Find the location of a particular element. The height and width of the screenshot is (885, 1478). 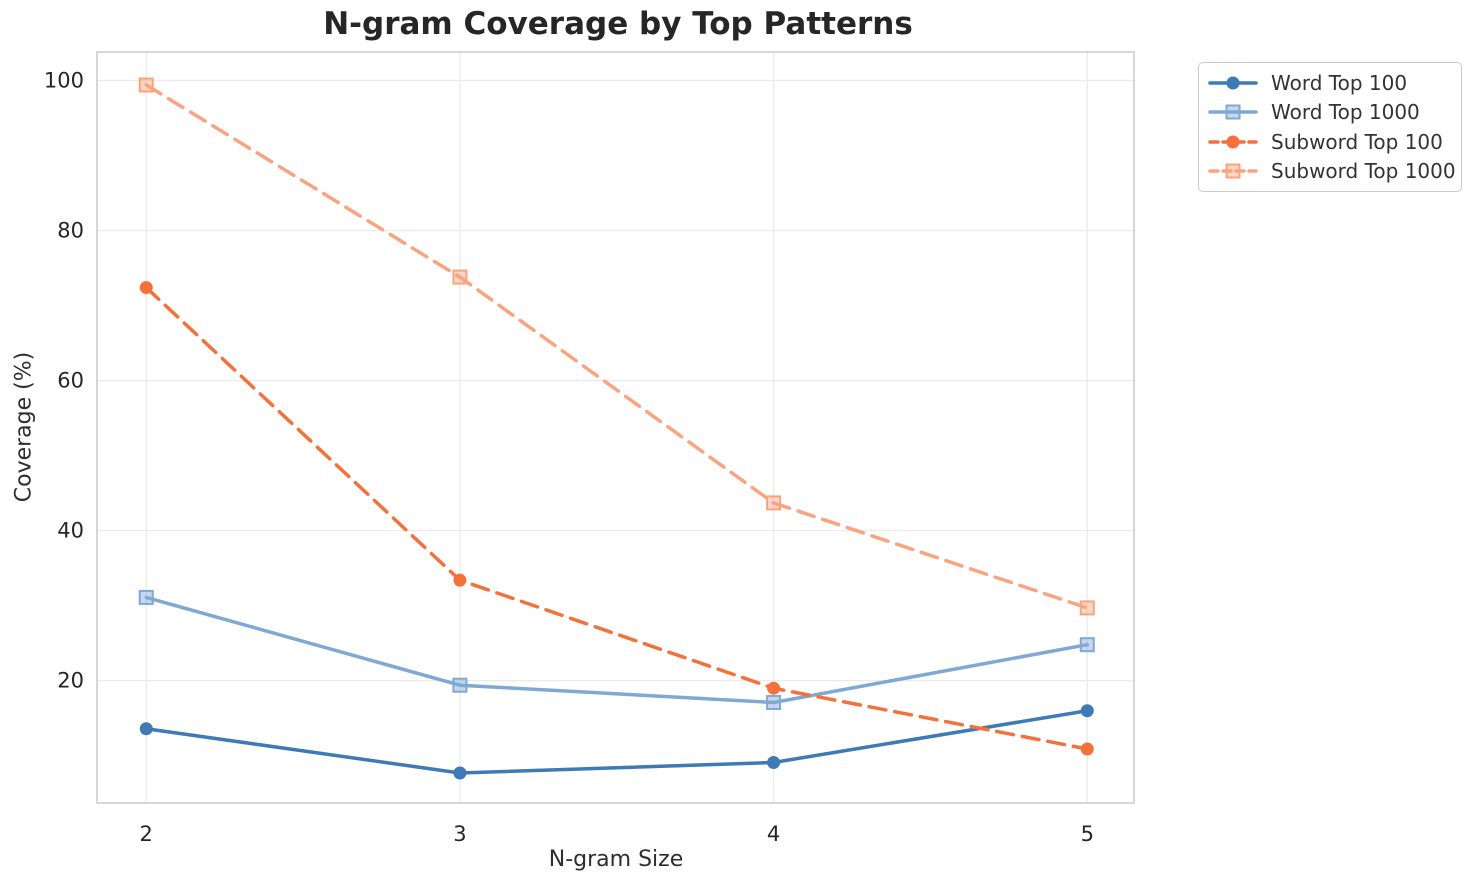

y-axis-label: Coverage (%) is located at coordinates (24, 427).